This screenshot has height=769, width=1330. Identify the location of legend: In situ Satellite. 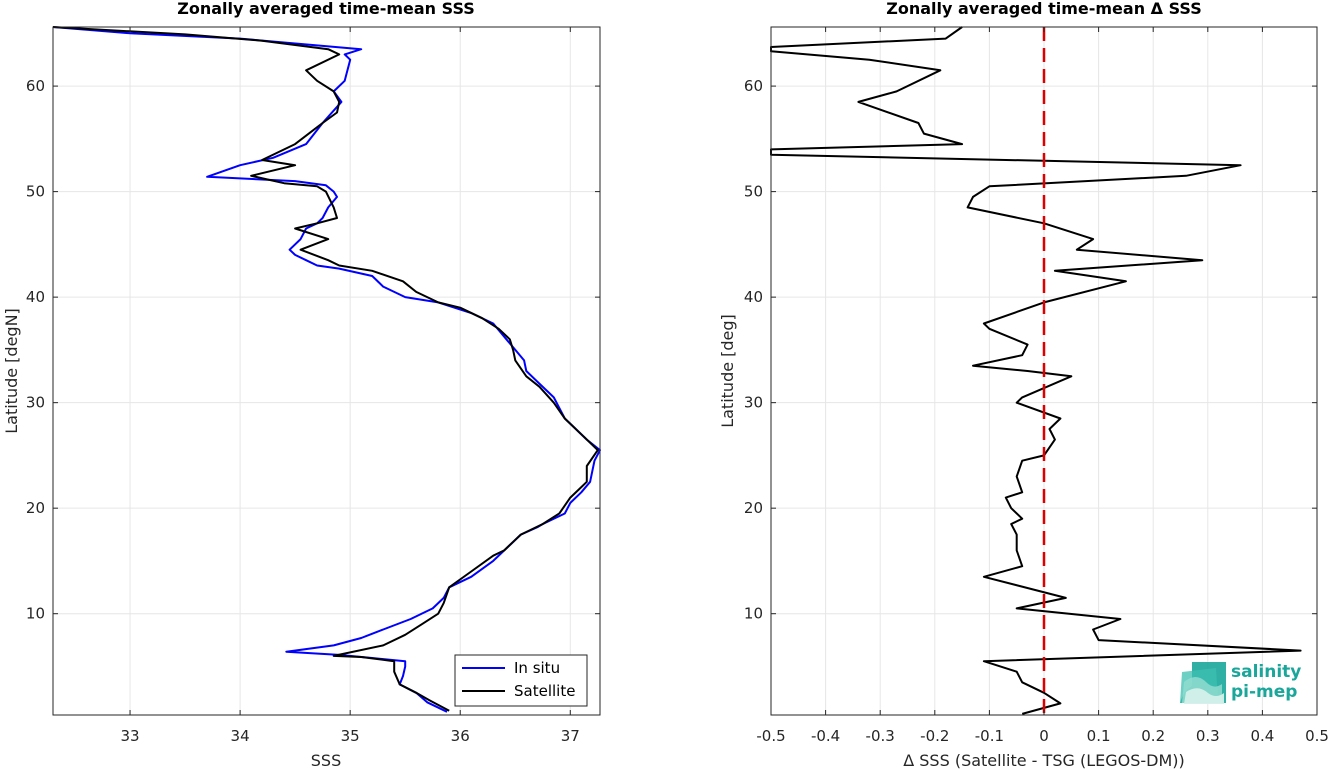
(521, 680).